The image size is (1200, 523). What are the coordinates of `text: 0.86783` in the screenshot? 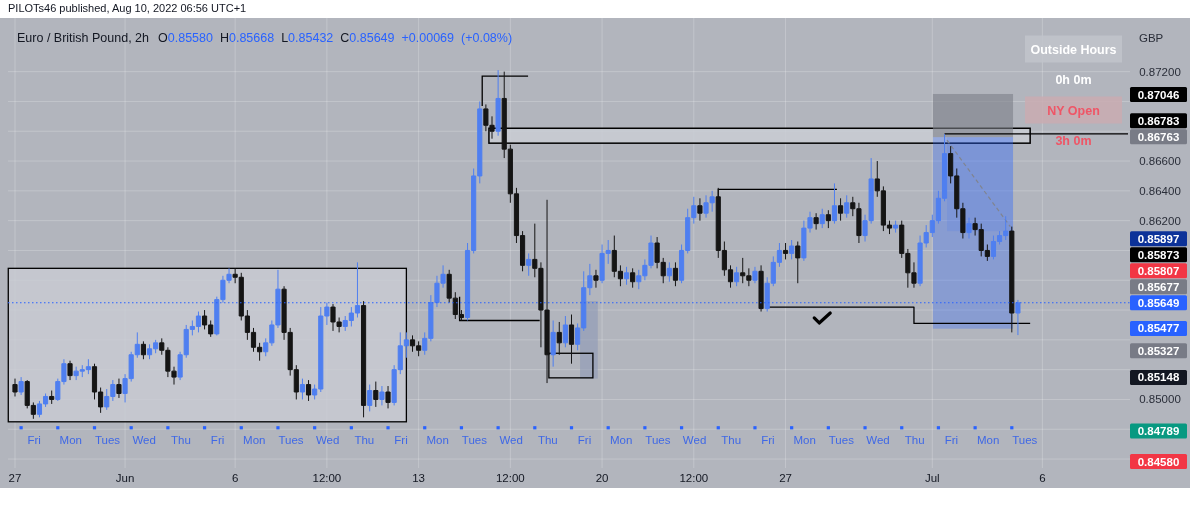 It's located at (1158, 120).